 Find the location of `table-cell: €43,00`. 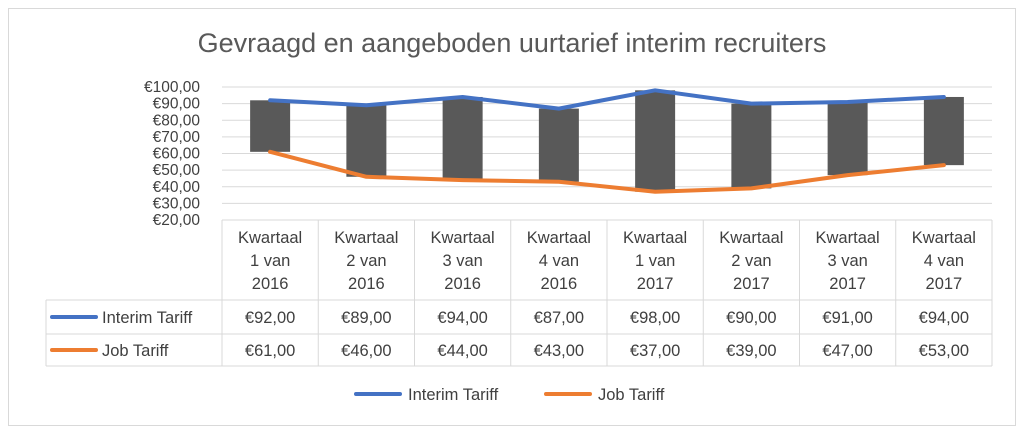

table-cell: €43,00 is located at coordinates (559, 351).